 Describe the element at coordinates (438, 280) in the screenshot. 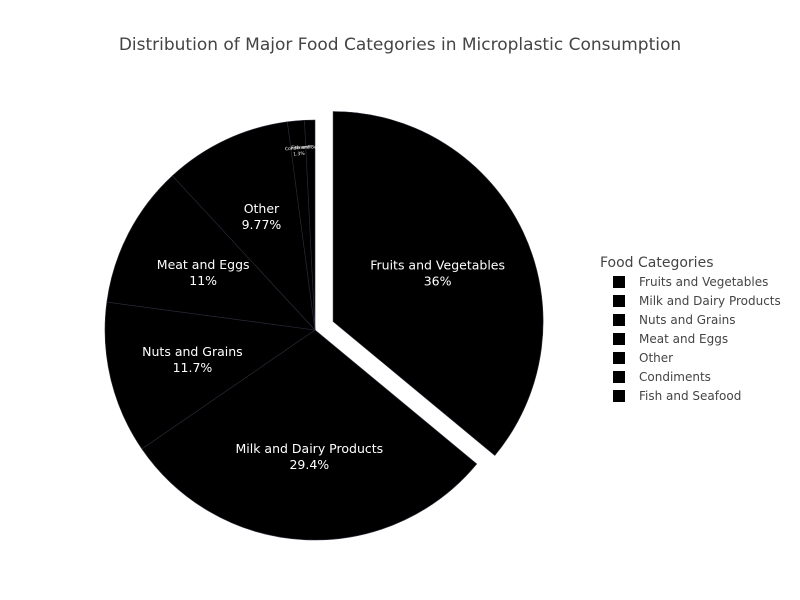

I see `slice-percent-fruits-and-vegetables: 36%` at that location.